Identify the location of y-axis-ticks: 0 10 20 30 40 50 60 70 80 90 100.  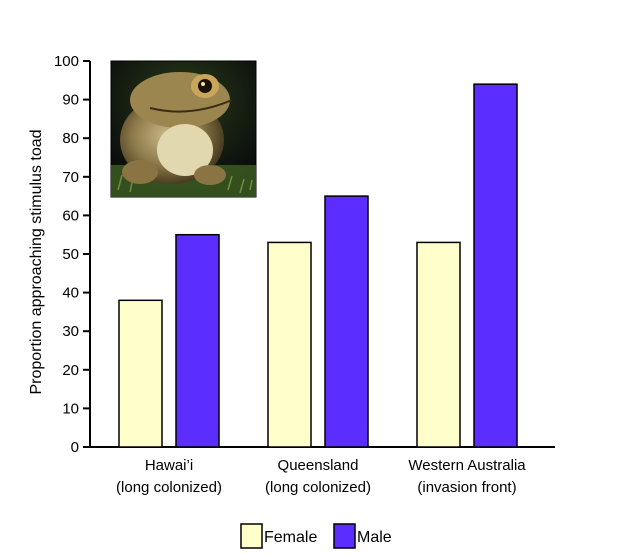
(72, 254).